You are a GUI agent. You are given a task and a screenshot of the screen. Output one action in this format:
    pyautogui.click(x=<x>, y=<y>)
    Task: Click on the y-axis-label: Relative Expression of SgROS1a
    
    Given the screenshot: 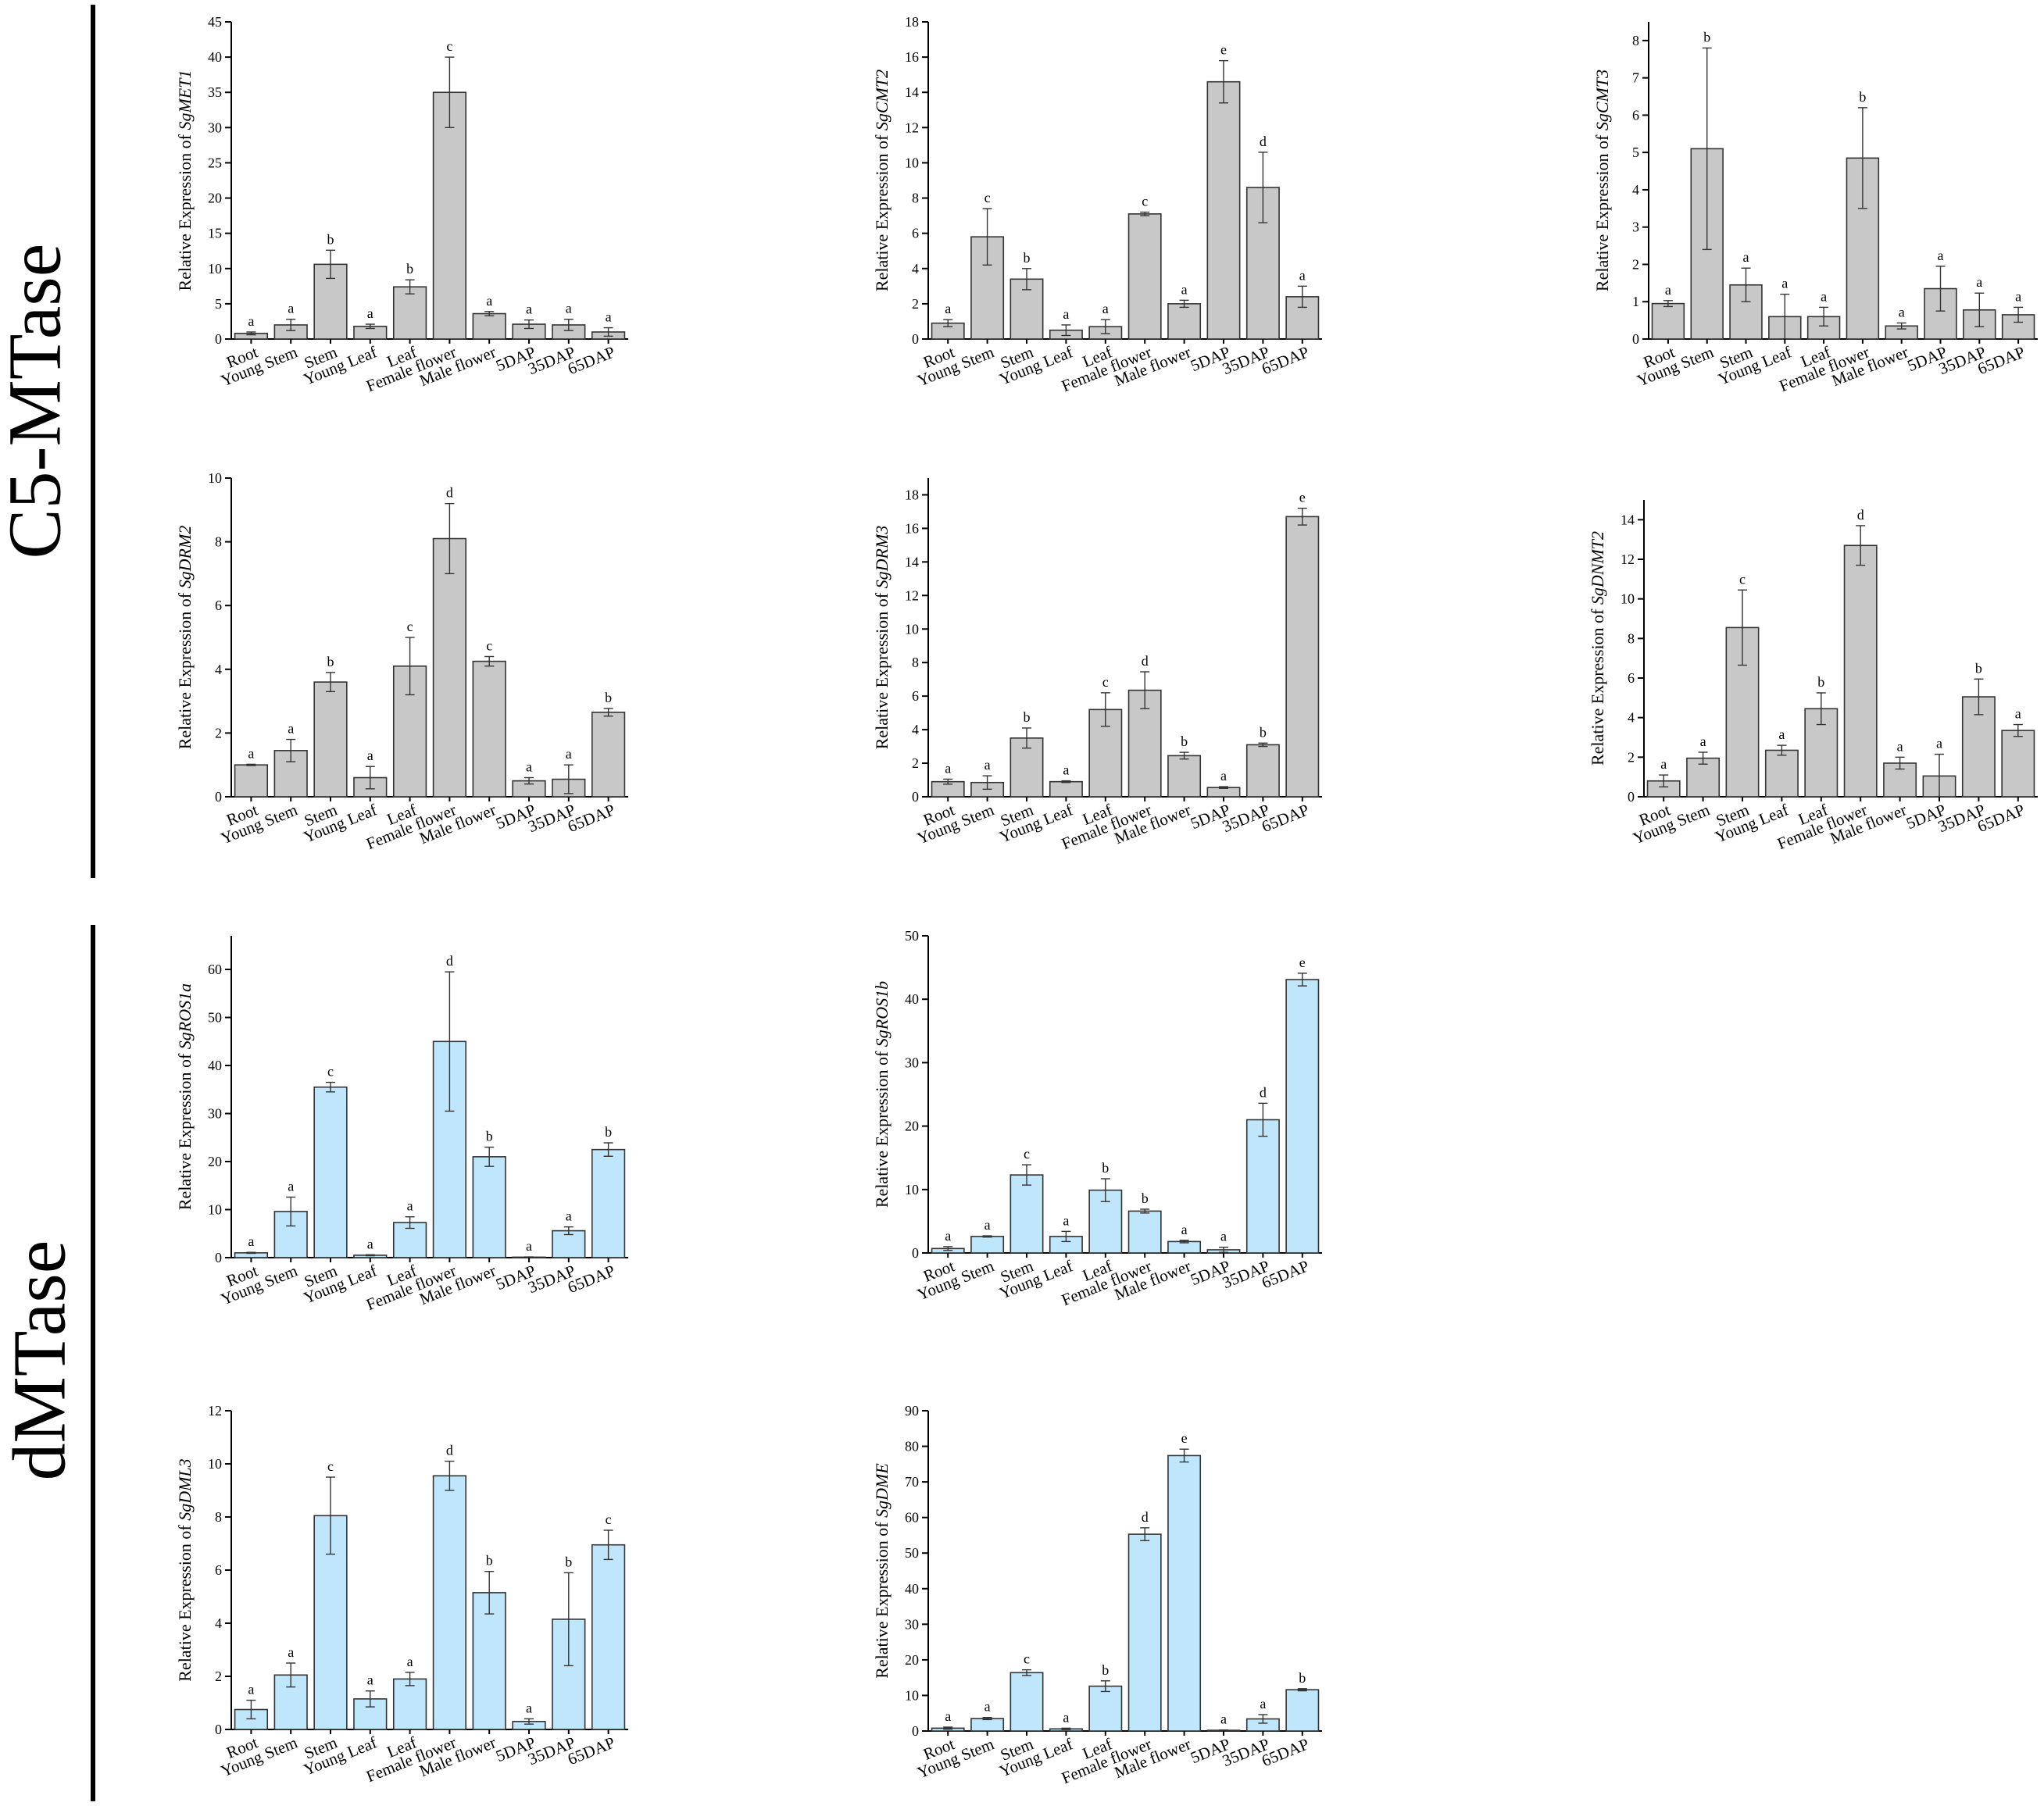 What is the action you would take?
    pyautogui.click(x=185, y=1096)
    